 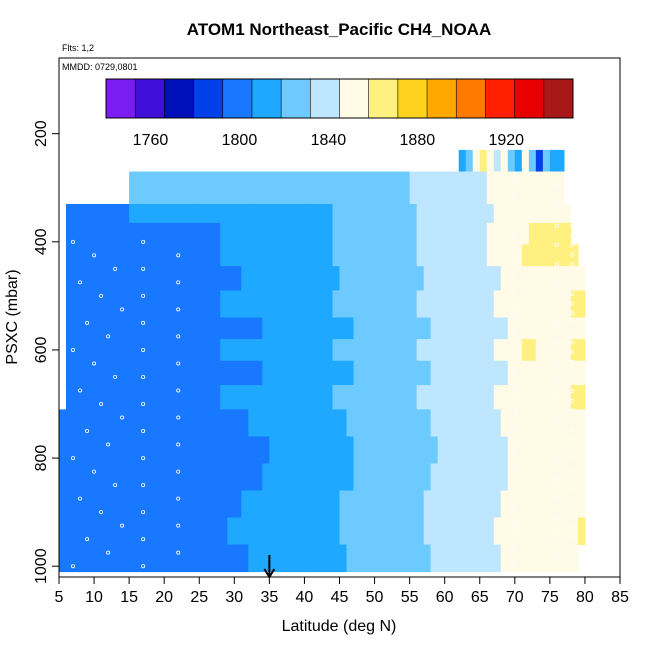 I want to click on y-axis: 200 400 600 800 1000, so click(x=46, y=352).